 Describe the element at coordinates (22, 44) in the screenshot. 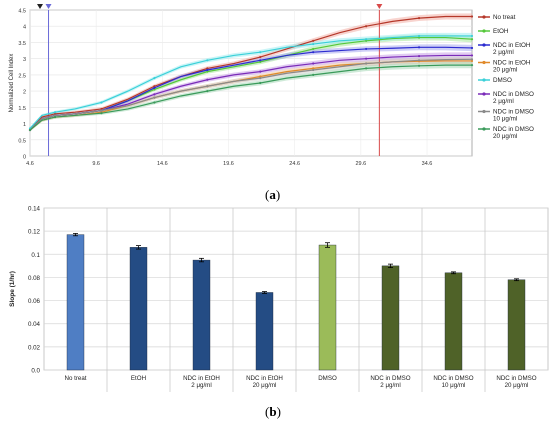

I see `y-tick-label: 3.5` at that location.